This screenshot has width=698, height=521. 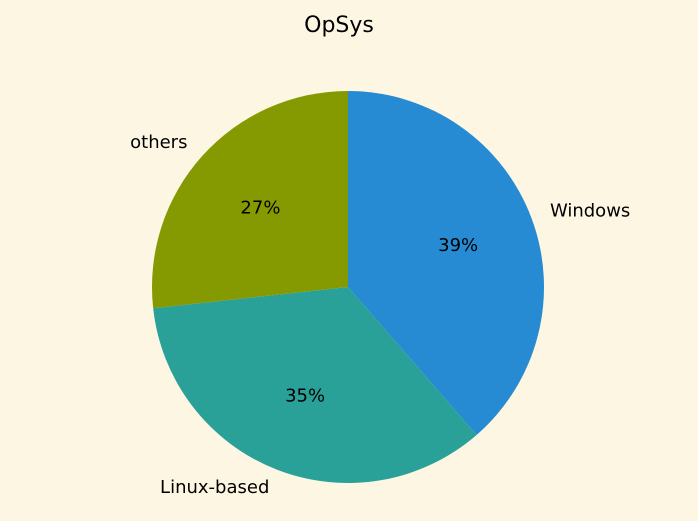 What do you see at coordinates (260, 207) in the screenshot?
I see `percent-others: 27%` at bounding box center [260, 207].